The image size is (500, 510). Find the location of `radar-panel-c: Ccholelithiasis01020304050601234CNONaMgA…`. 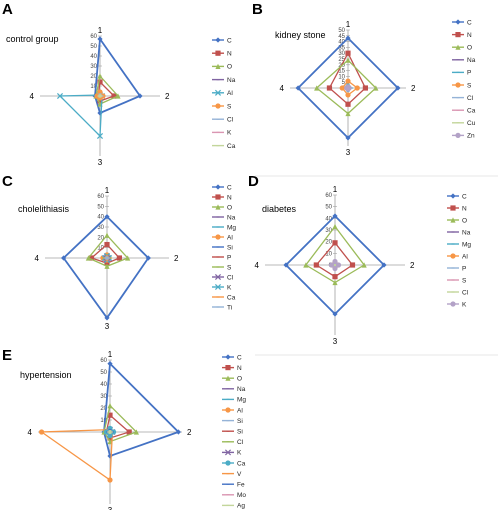

radar-panel-c: Ccholelithiasis01020304050601234CNONaMgA… is located at coordinates (119, 252).